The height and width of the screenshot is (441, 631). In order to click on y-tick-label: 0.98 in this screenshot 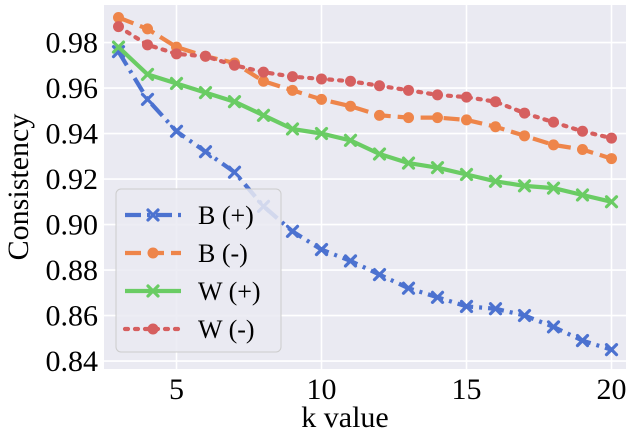, I will do `click(72, 43)`.